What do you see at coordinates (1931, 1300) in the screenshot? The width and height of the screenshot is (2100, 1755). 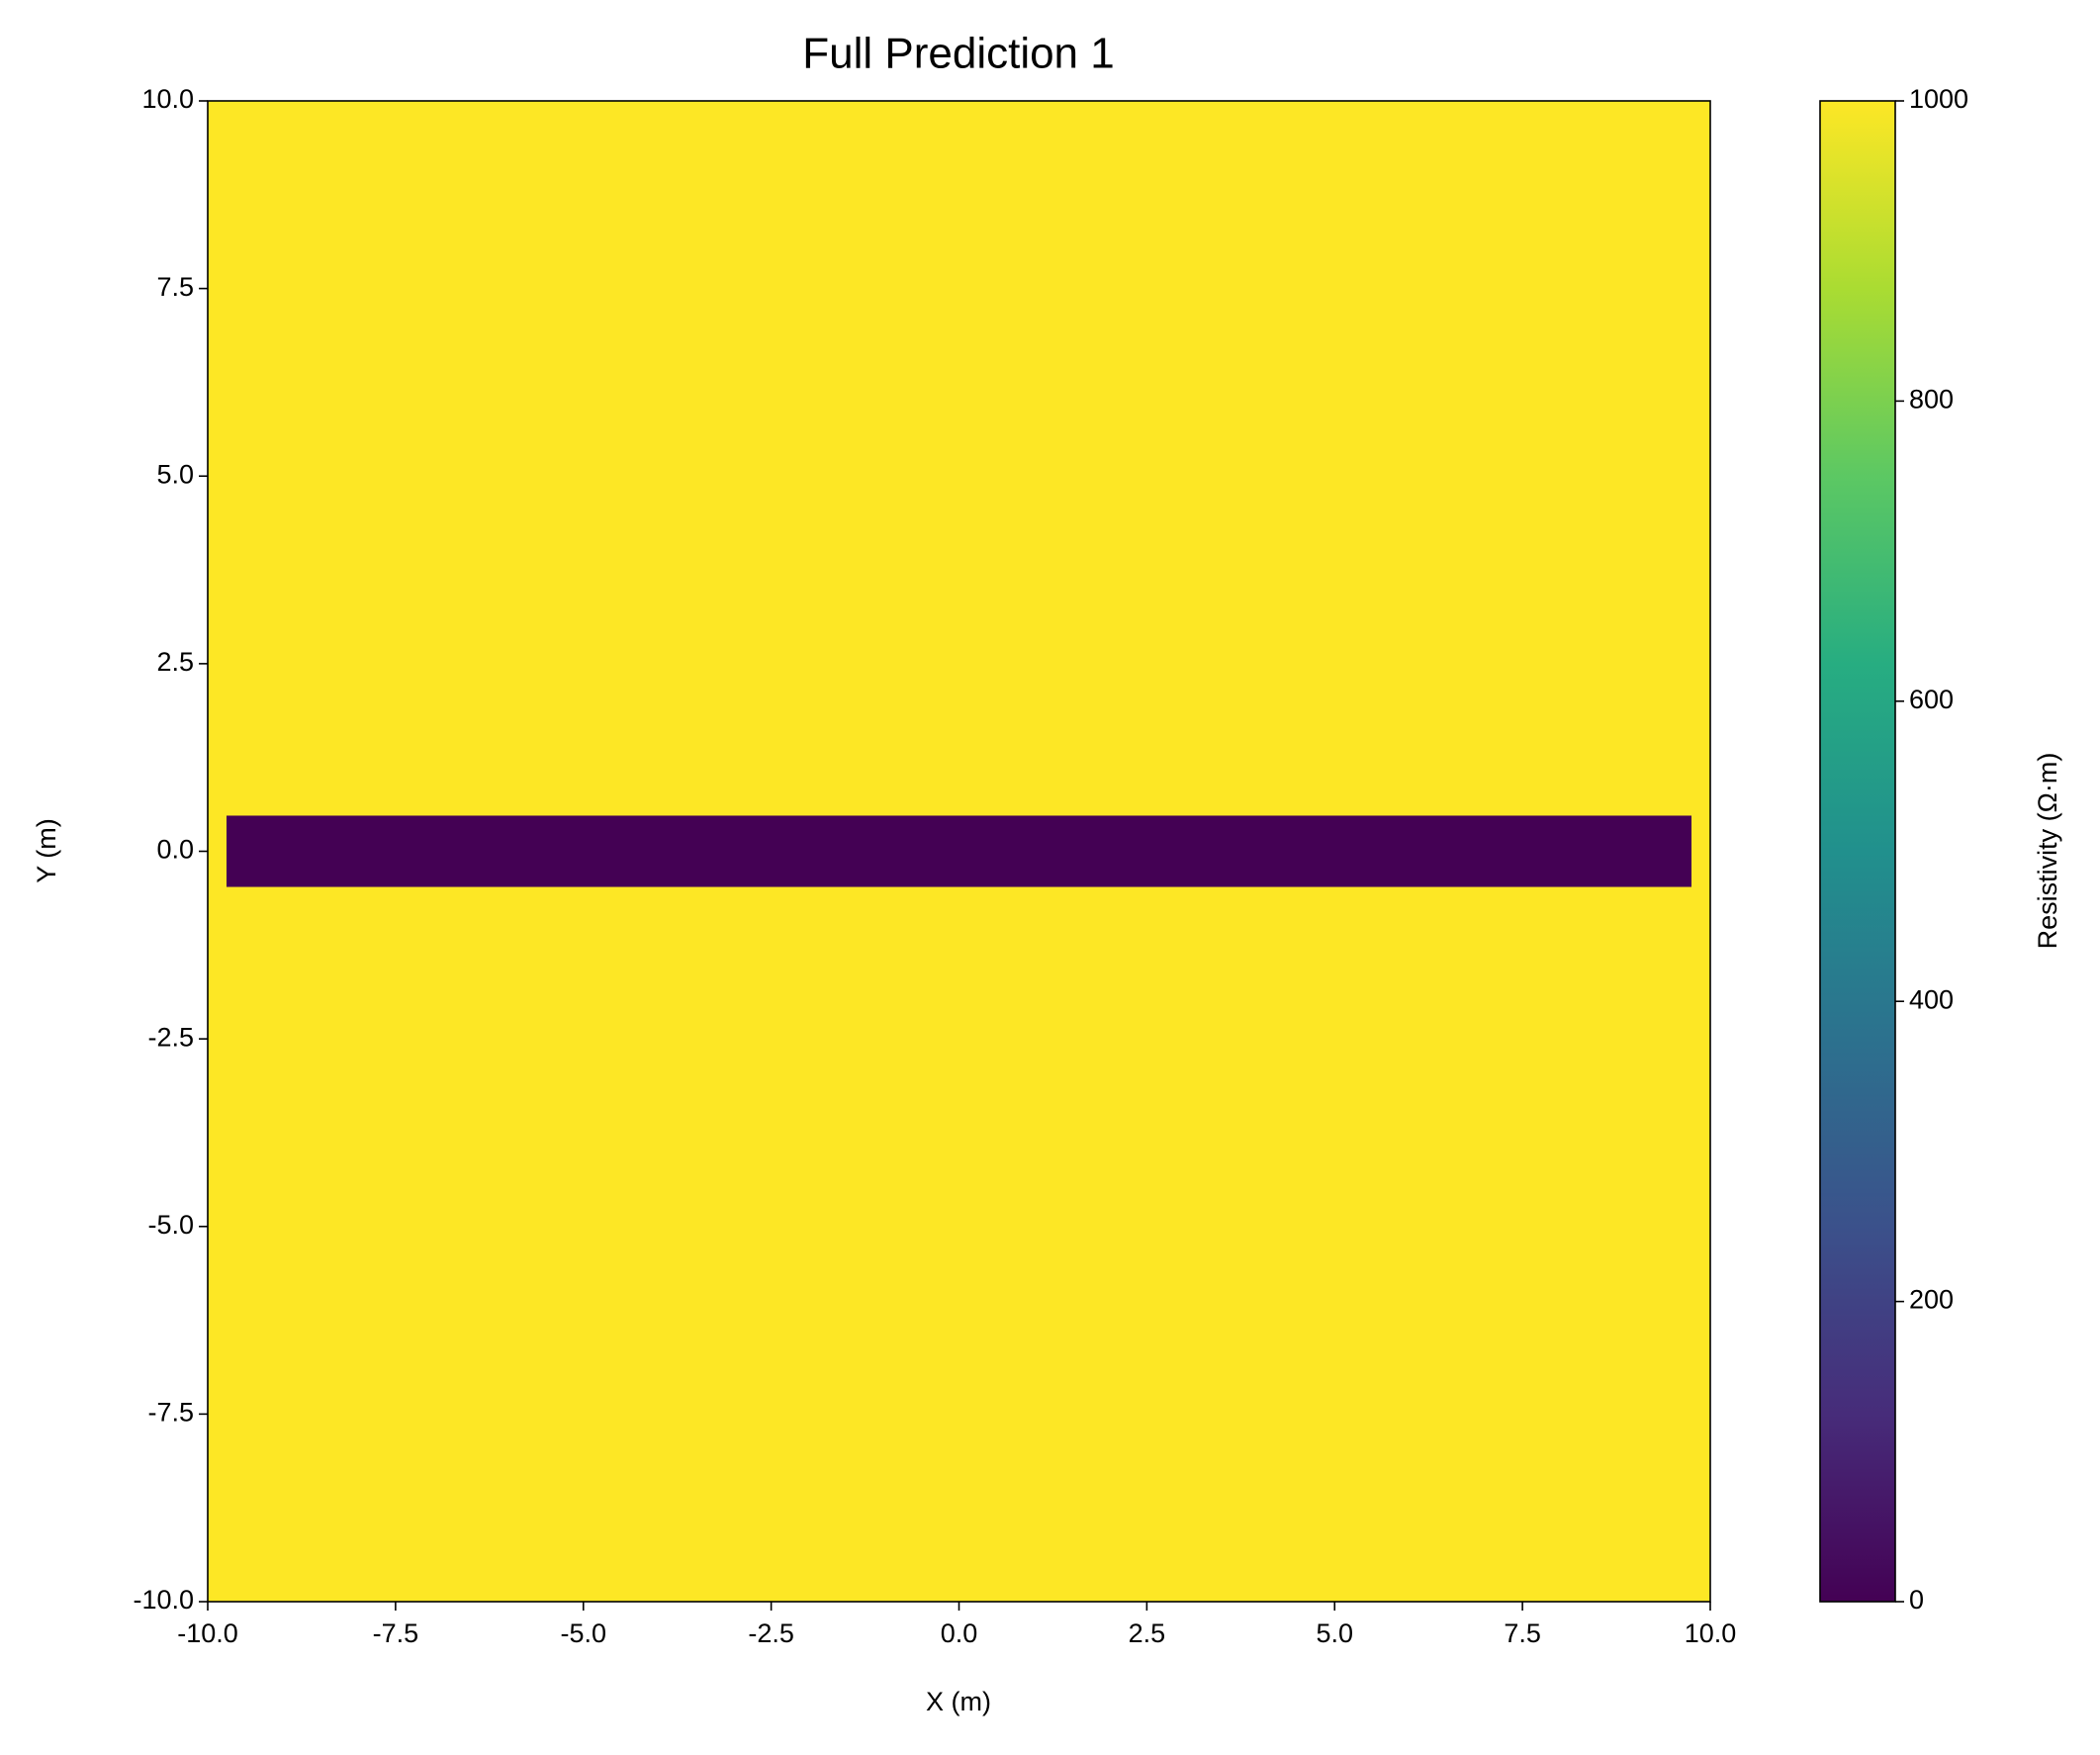 I see `colorbar-tick-label: 200` at bounding box center [1931, 1300].